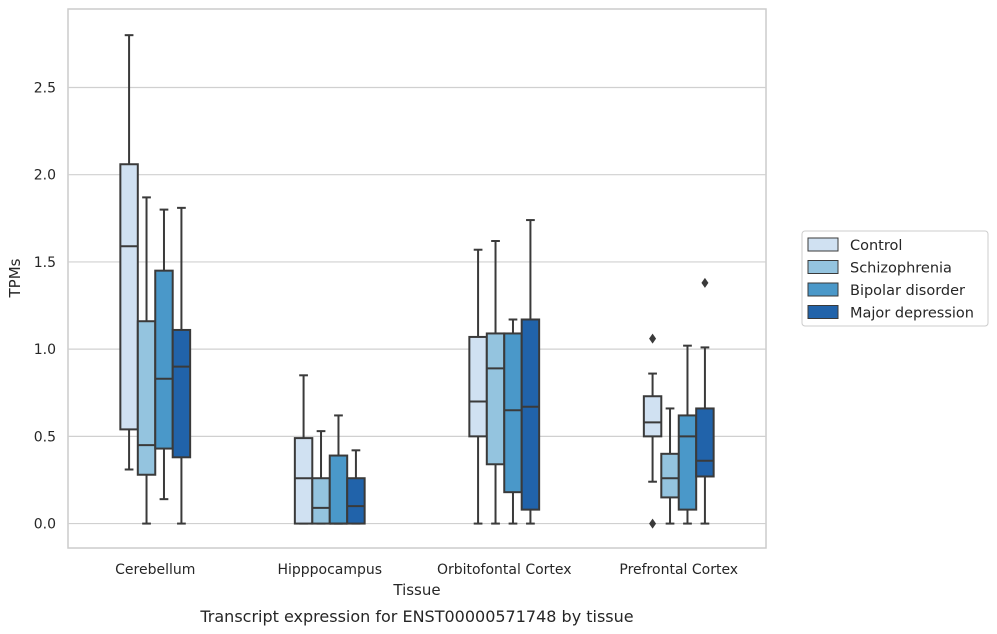  I want to click on x-tick-label: Prefrontal Cortex, so click(678, 570).